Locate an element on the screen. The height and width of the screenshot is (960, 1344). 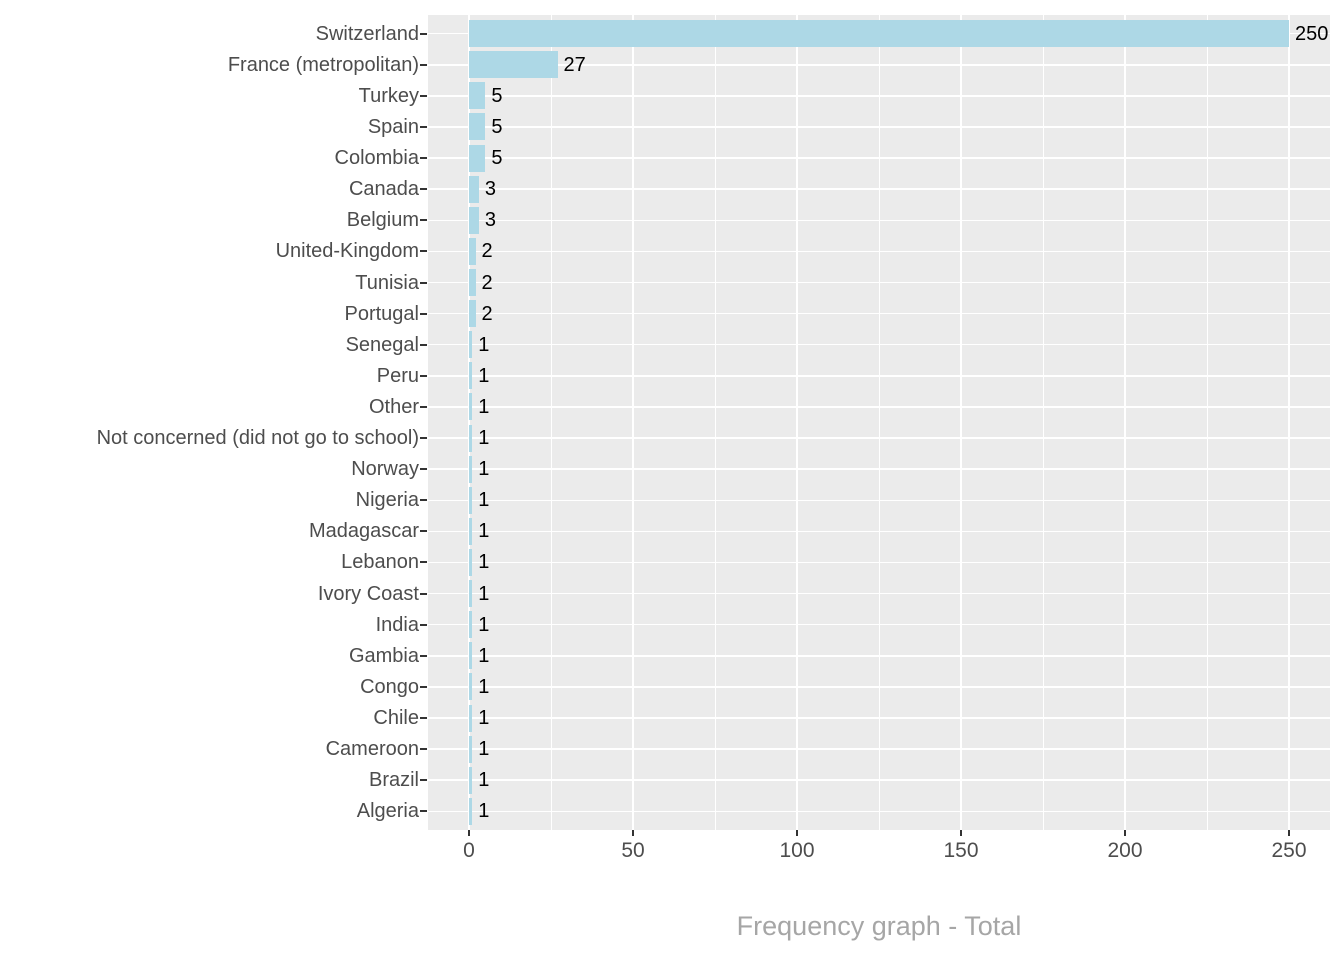
value-label: 27 is located at coordinates (574, 64).